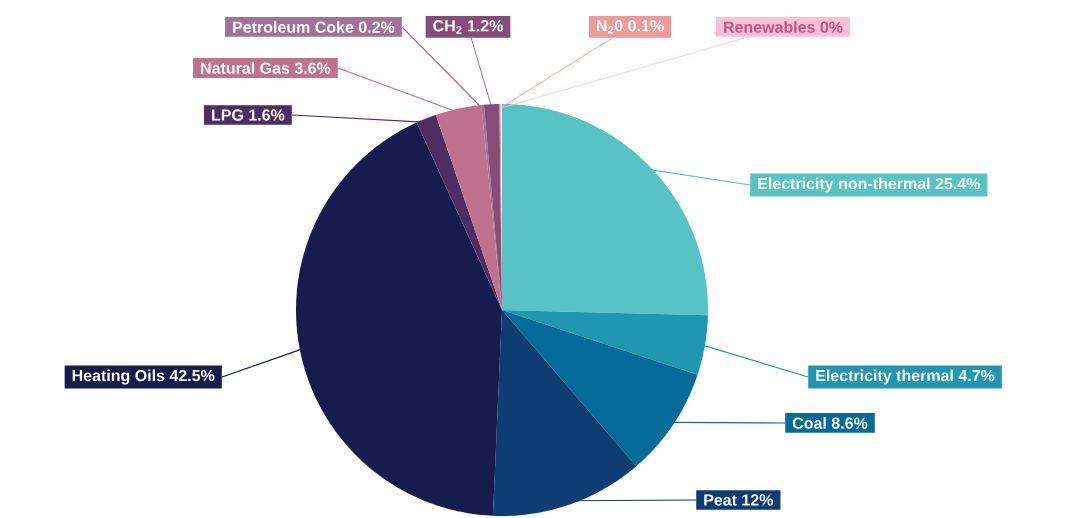 The image size is (1089, 518). What do you see at coordinates (192, 375) in the screenshot?
I see `data-label: 42.5%` at bounding box center [192, 375].